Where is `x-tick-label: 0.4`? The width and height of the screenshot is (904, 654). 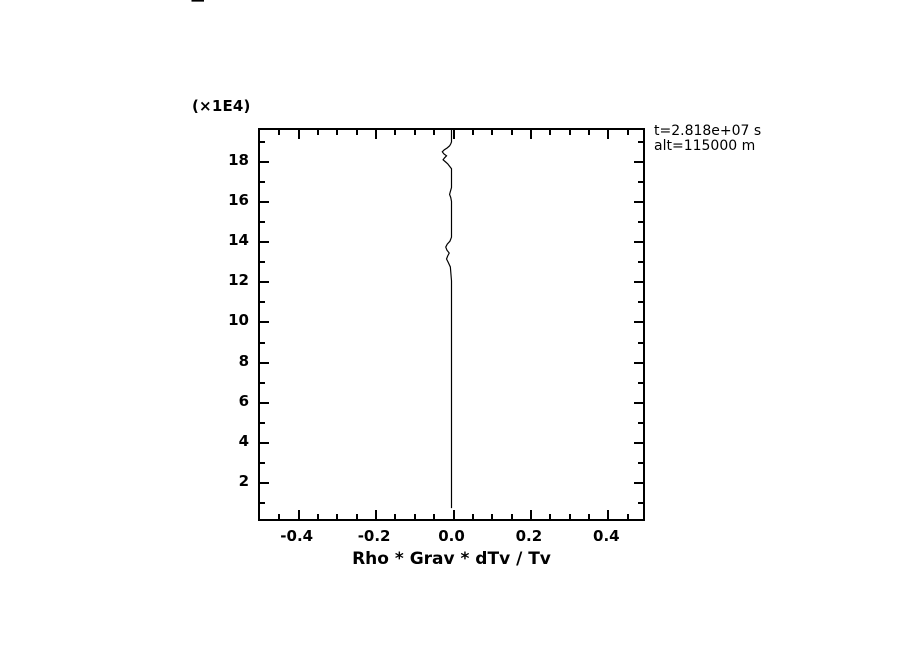
x-tick-label: 0.4 is located at coordinates (606, 536).